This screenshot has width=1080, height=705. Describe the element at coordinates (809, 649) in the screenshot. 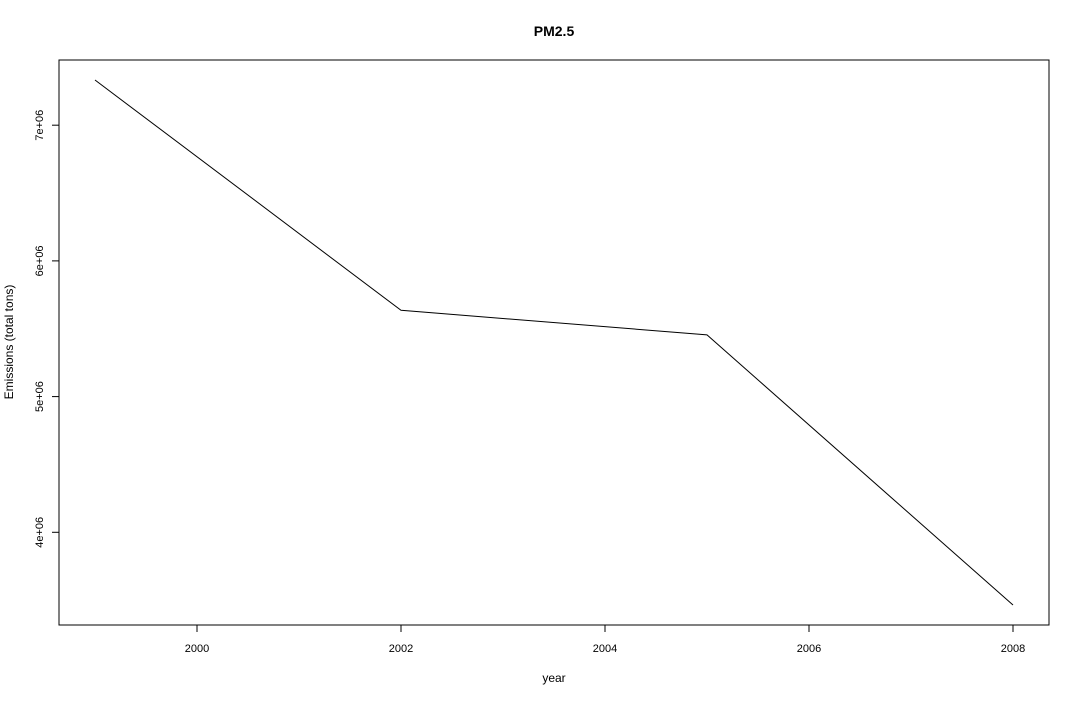

I see `x-tick-label: 2006` at that location.